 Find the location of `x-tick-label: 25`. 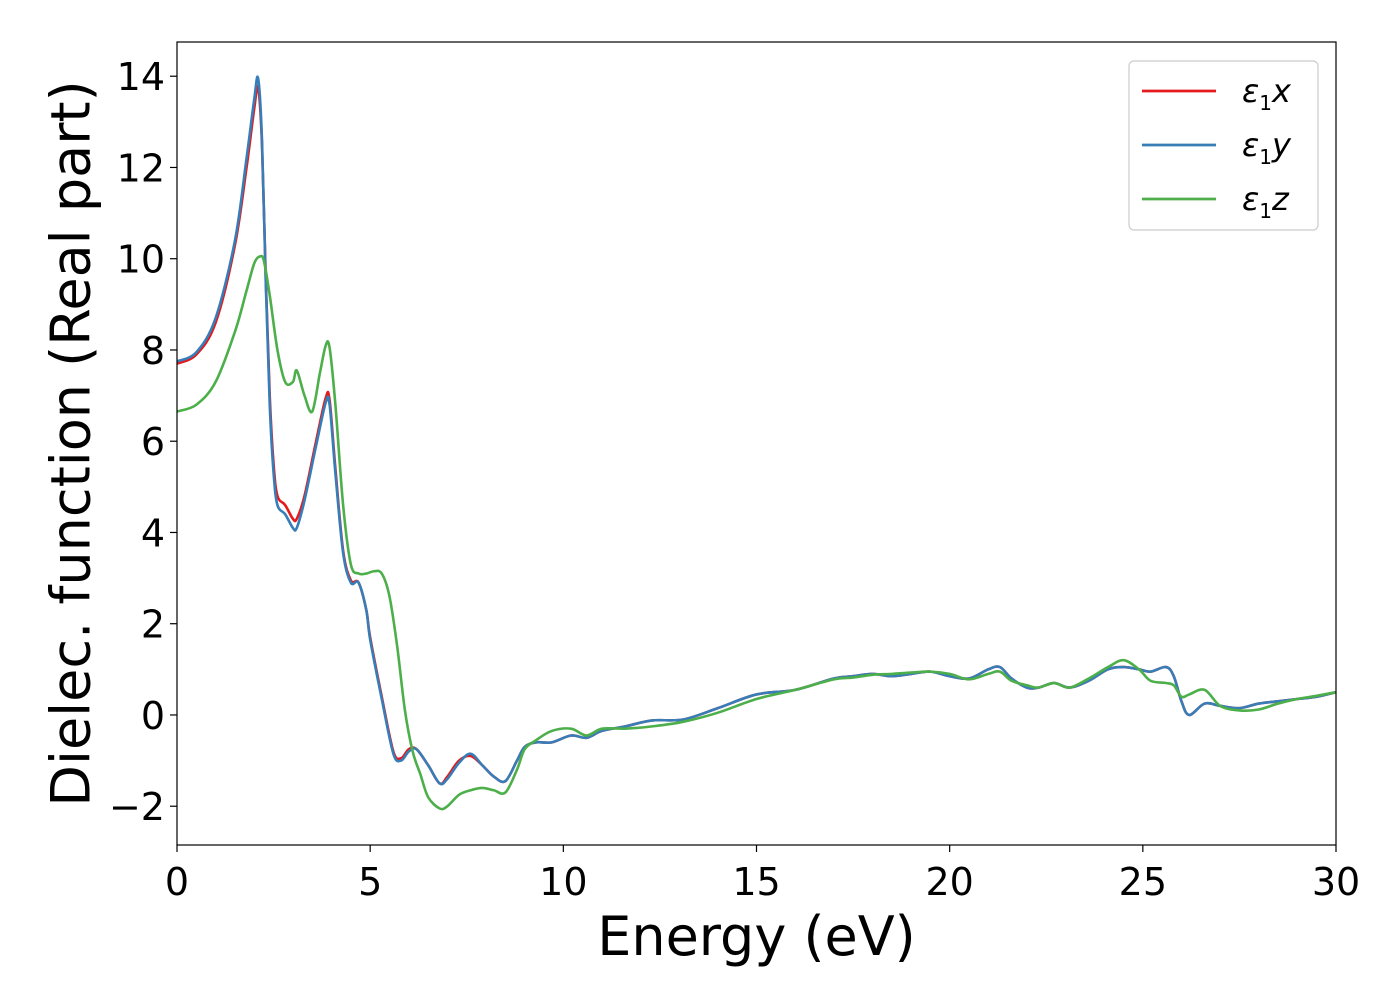

x-tick-label: 25 is located at coordinates (1143, 882).